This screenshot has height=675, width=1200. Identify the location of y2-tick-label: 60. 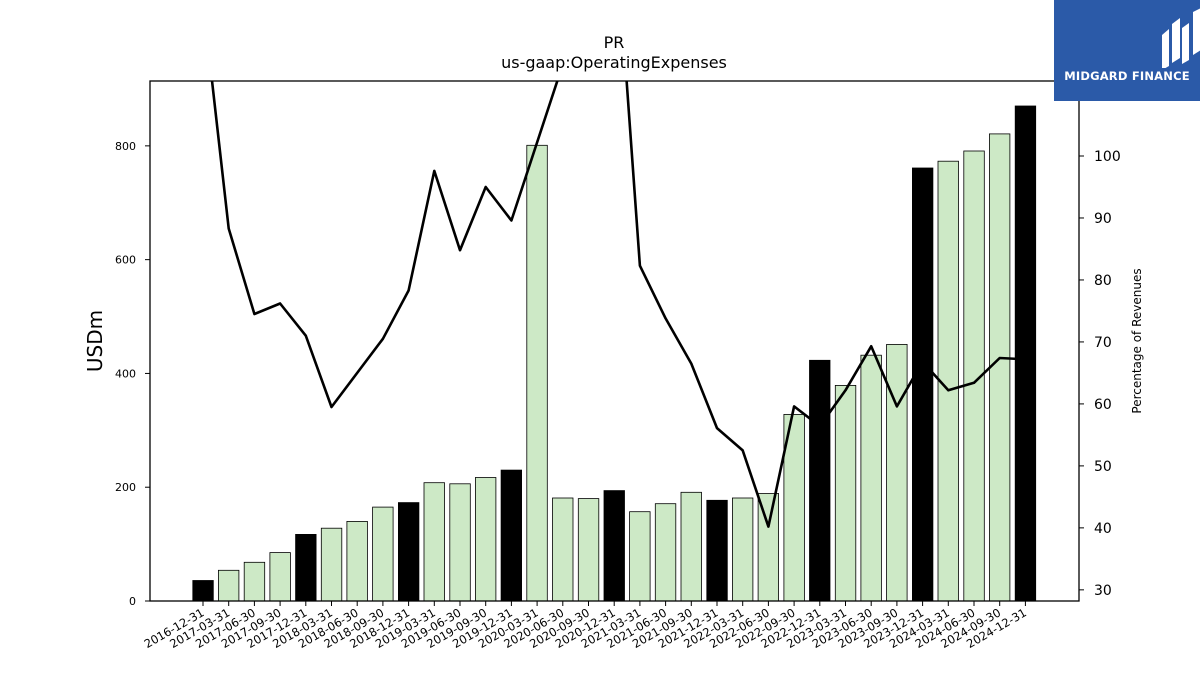
(1103, 405).